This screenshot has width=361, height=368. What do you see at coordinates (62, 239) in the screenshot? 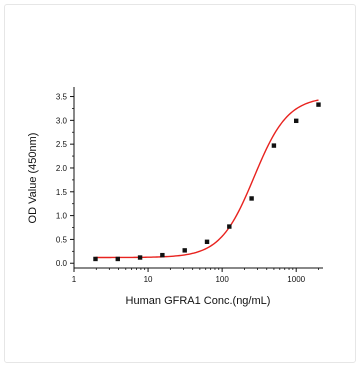
I see `y-tick-label: 0.5` at bounding box center [62, 239].